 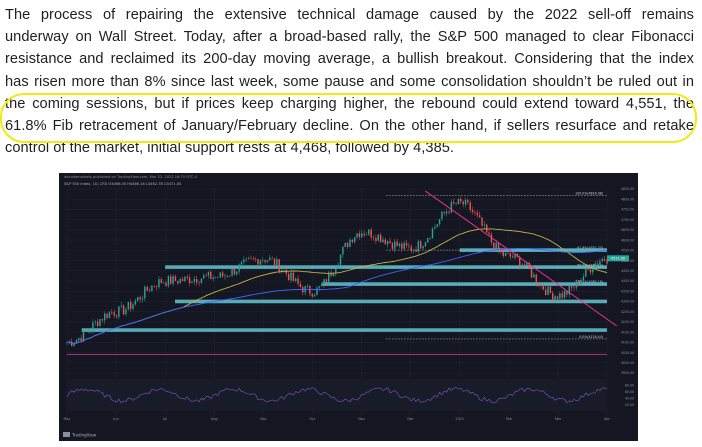 What do you see at coordinates (627, 302) in the screenshot?
I see `price-axis-label: 4300.00` at bounding box center [627, 302].